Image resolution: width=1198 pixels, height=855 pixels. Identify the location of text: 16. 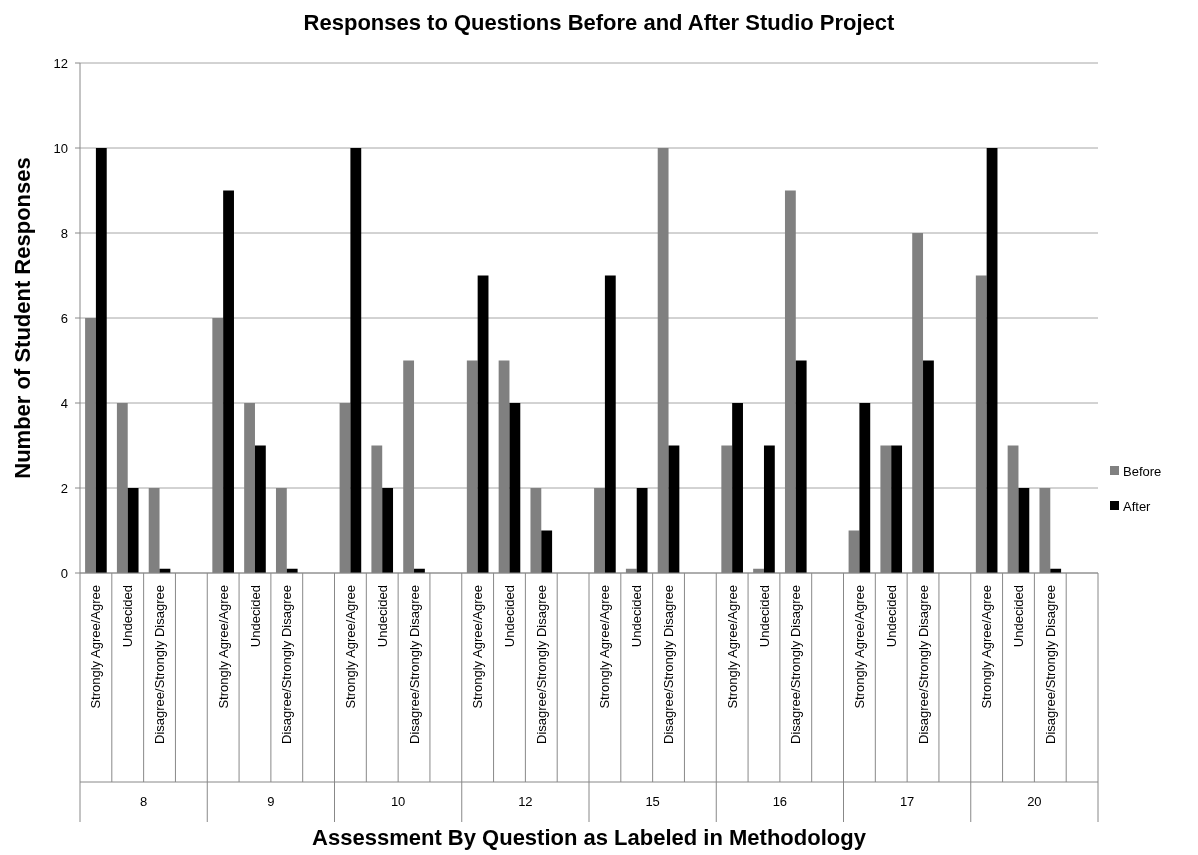
(780, 801).